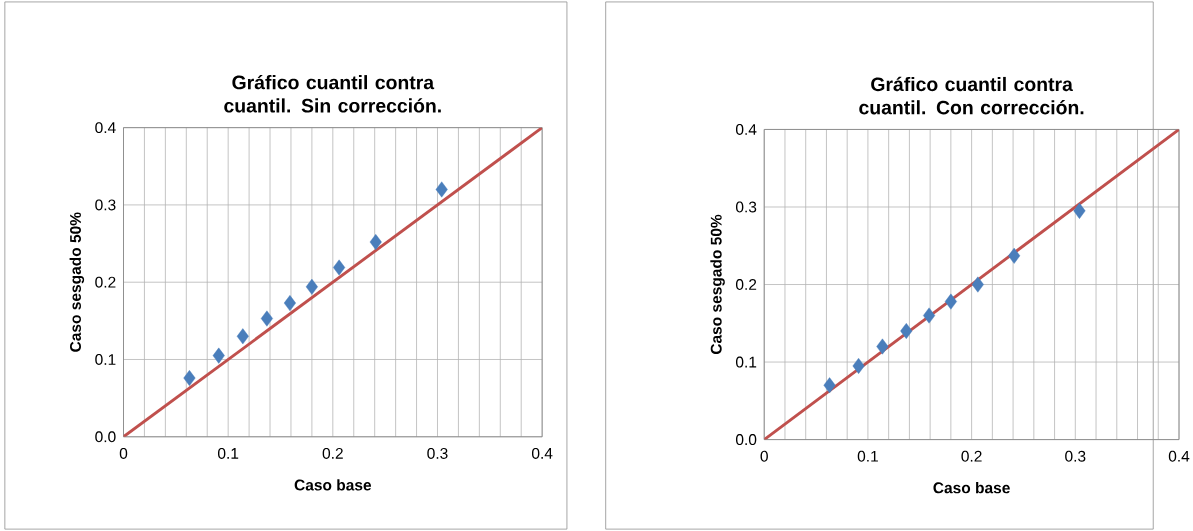 Image resolution: width=1193 pixels, height=531 pixels. I want to click on chart-title: Gráfico cuantil contra cuantil. Con corrección., so click(971, 95).